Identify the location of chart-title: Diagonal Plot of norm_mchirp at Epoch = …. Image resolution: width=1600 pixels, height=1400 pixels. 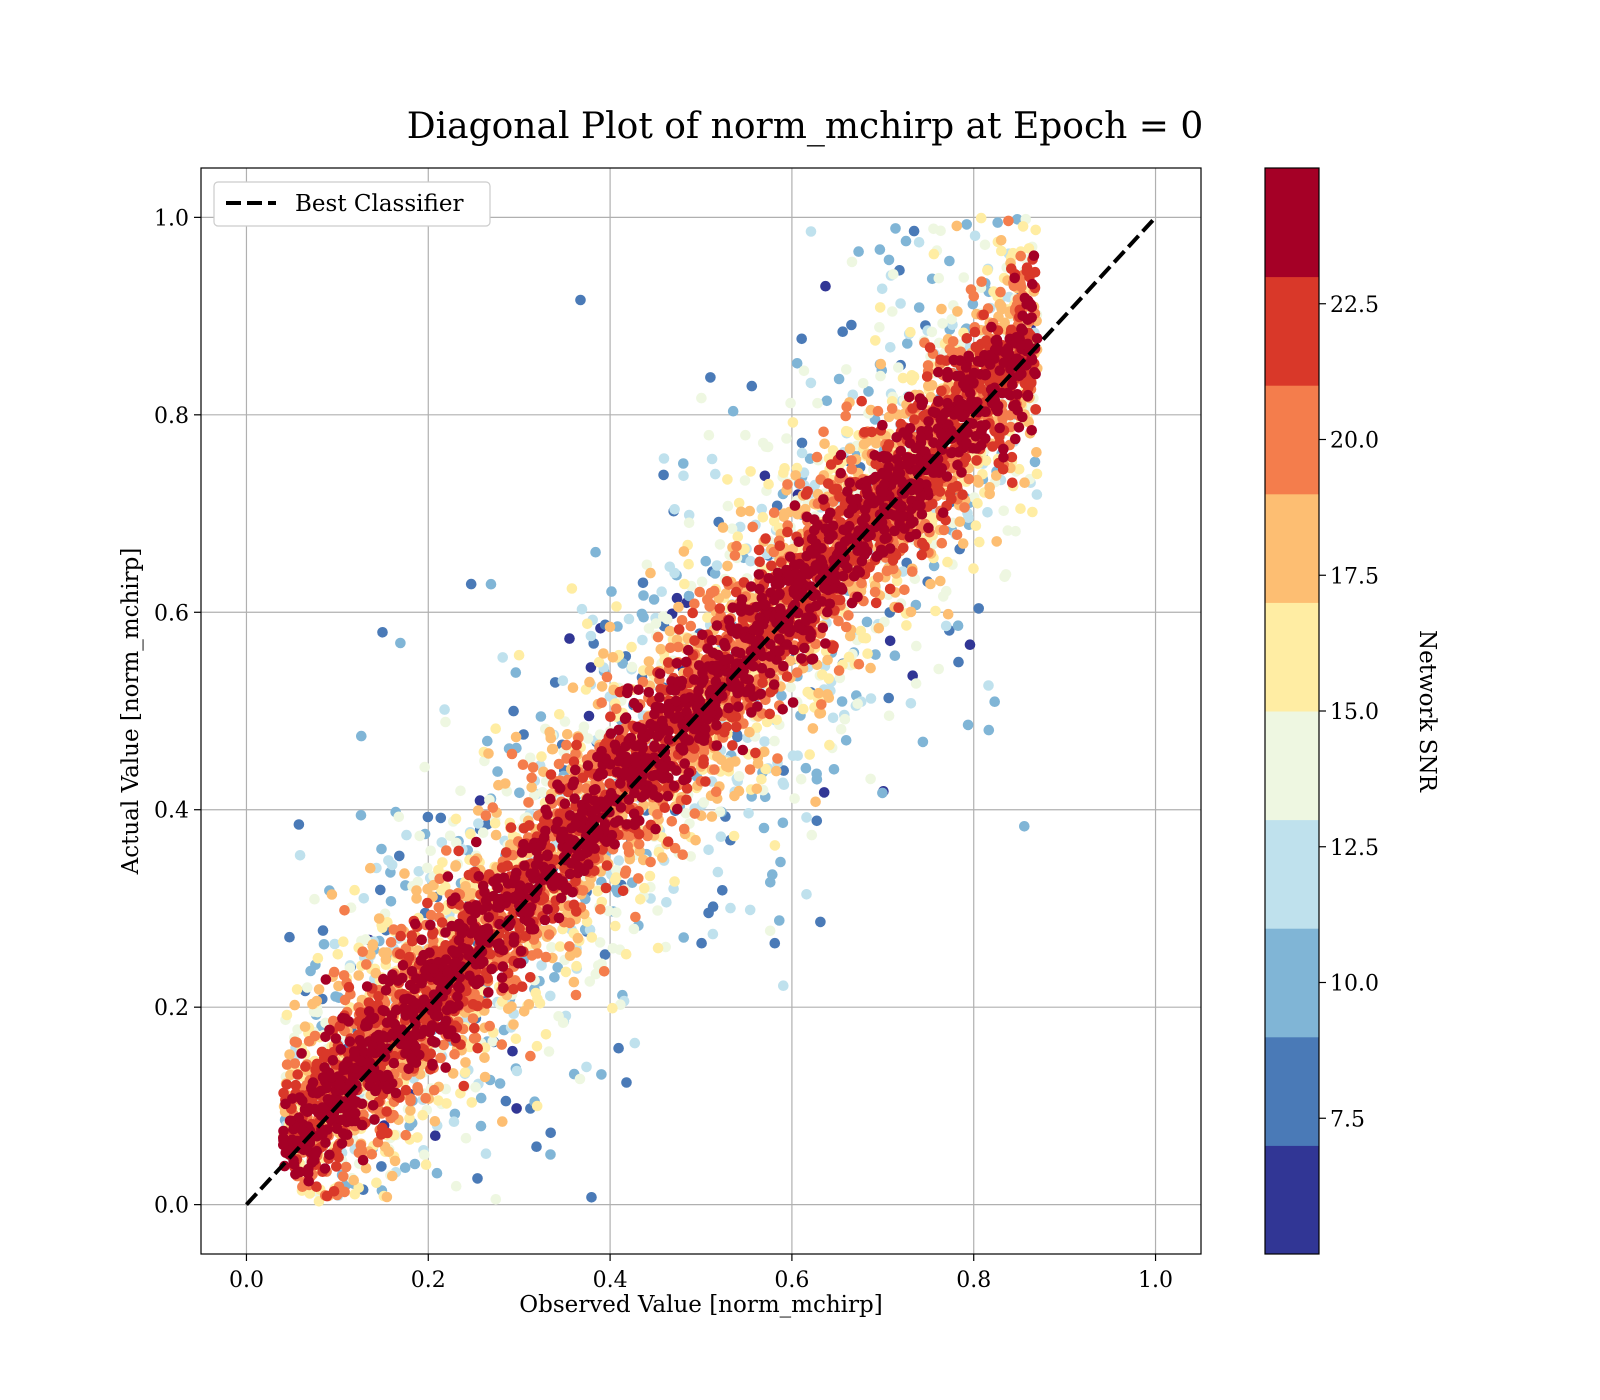
(805, 126).